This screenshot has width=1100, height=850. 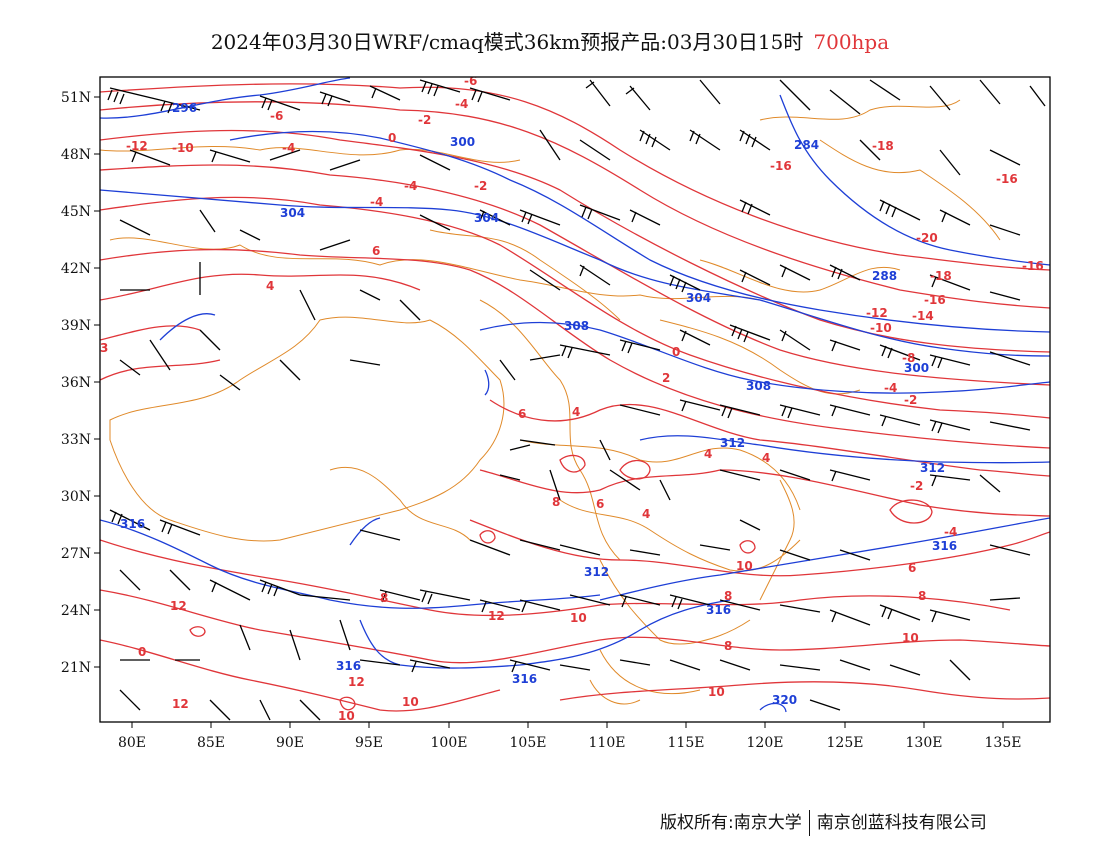 What do you see at coordinates (686, 743) in the screenshot?
I see `lon-label: 115E` at bounding box center [686, 743].